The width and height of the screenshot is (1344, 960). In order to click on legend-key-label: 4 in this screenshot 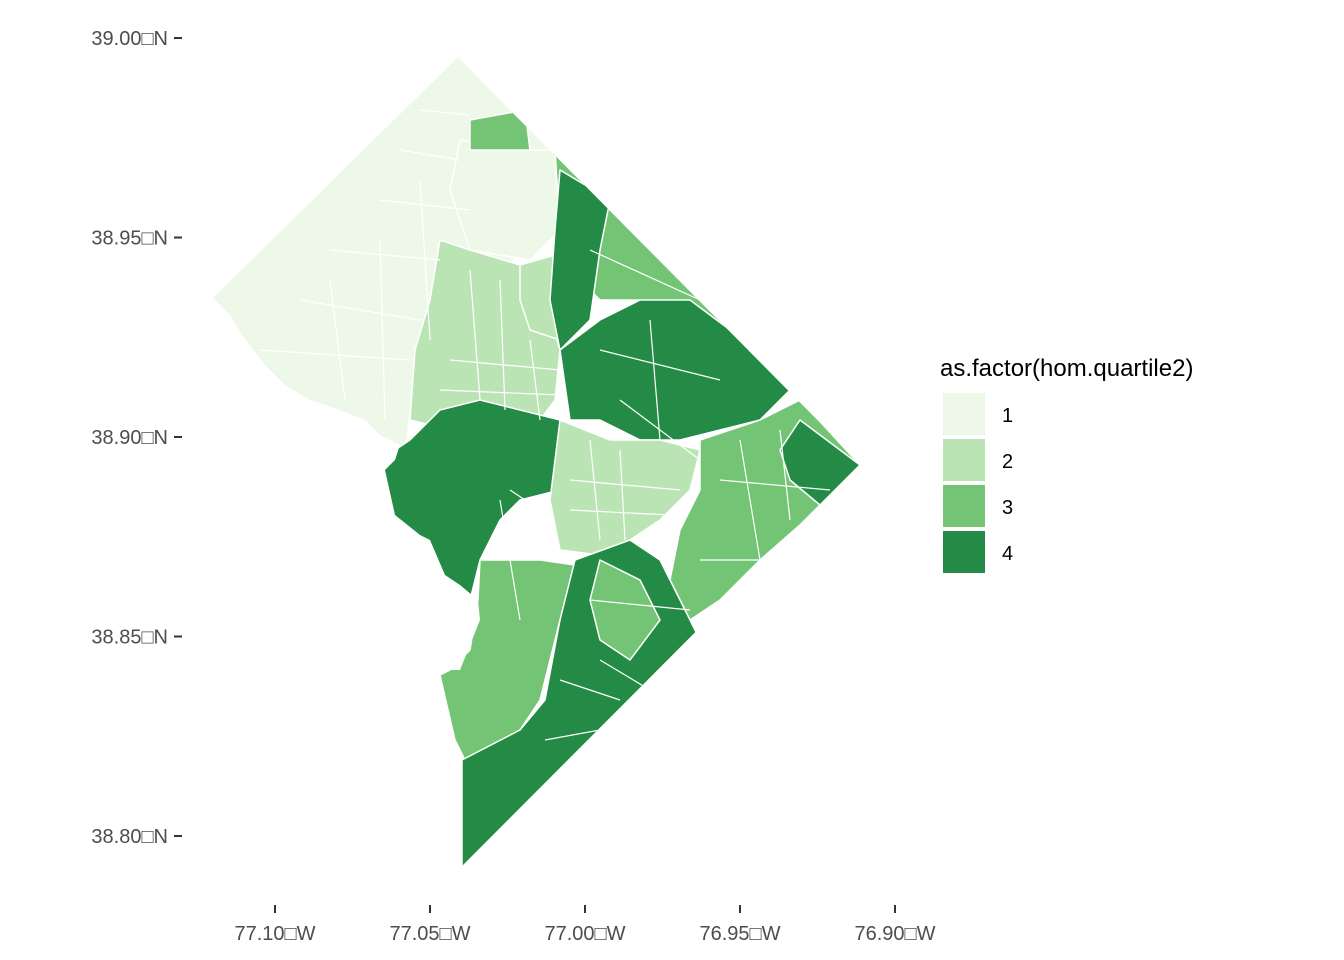, I will do `click(1007, 554)`.